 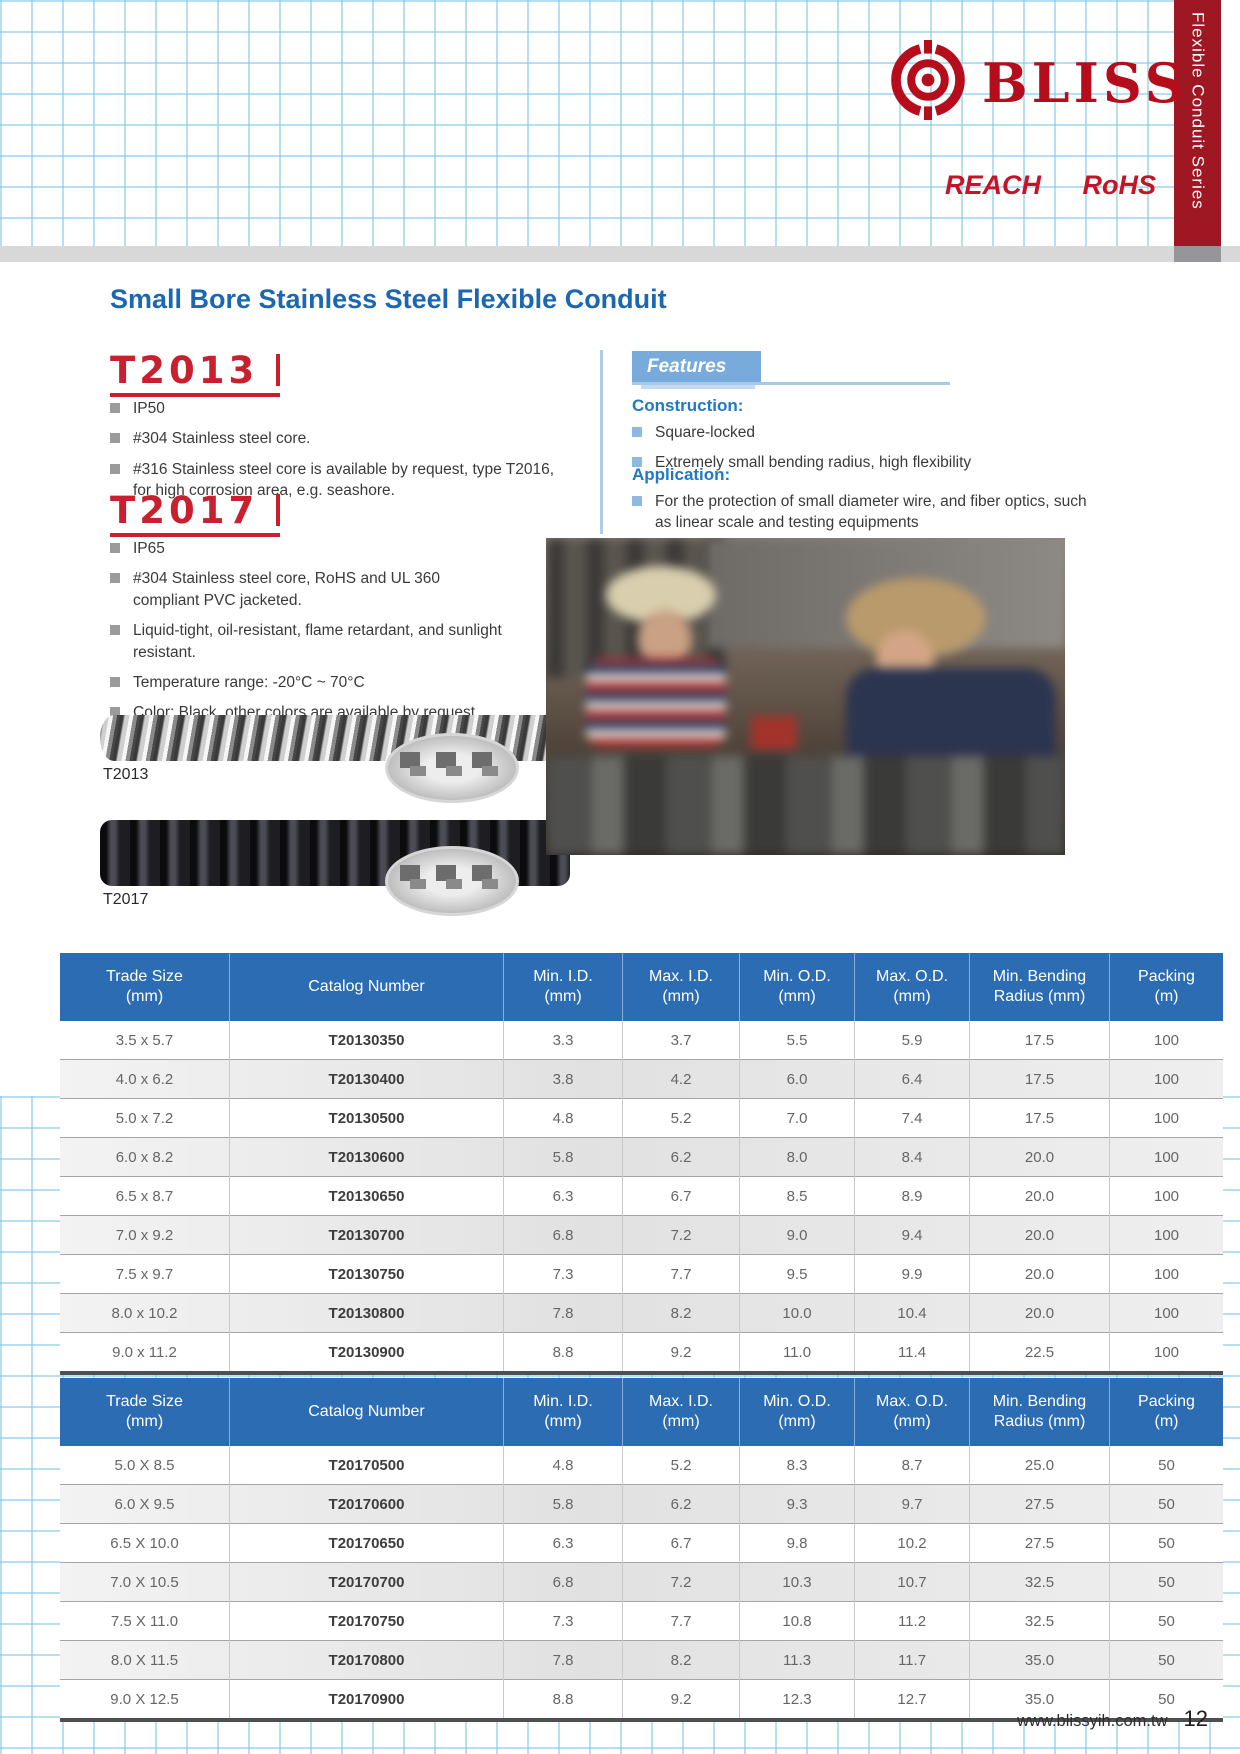 I want to click on spec-cell: 8.0 x 10.2, so click(x=145, y=1313).